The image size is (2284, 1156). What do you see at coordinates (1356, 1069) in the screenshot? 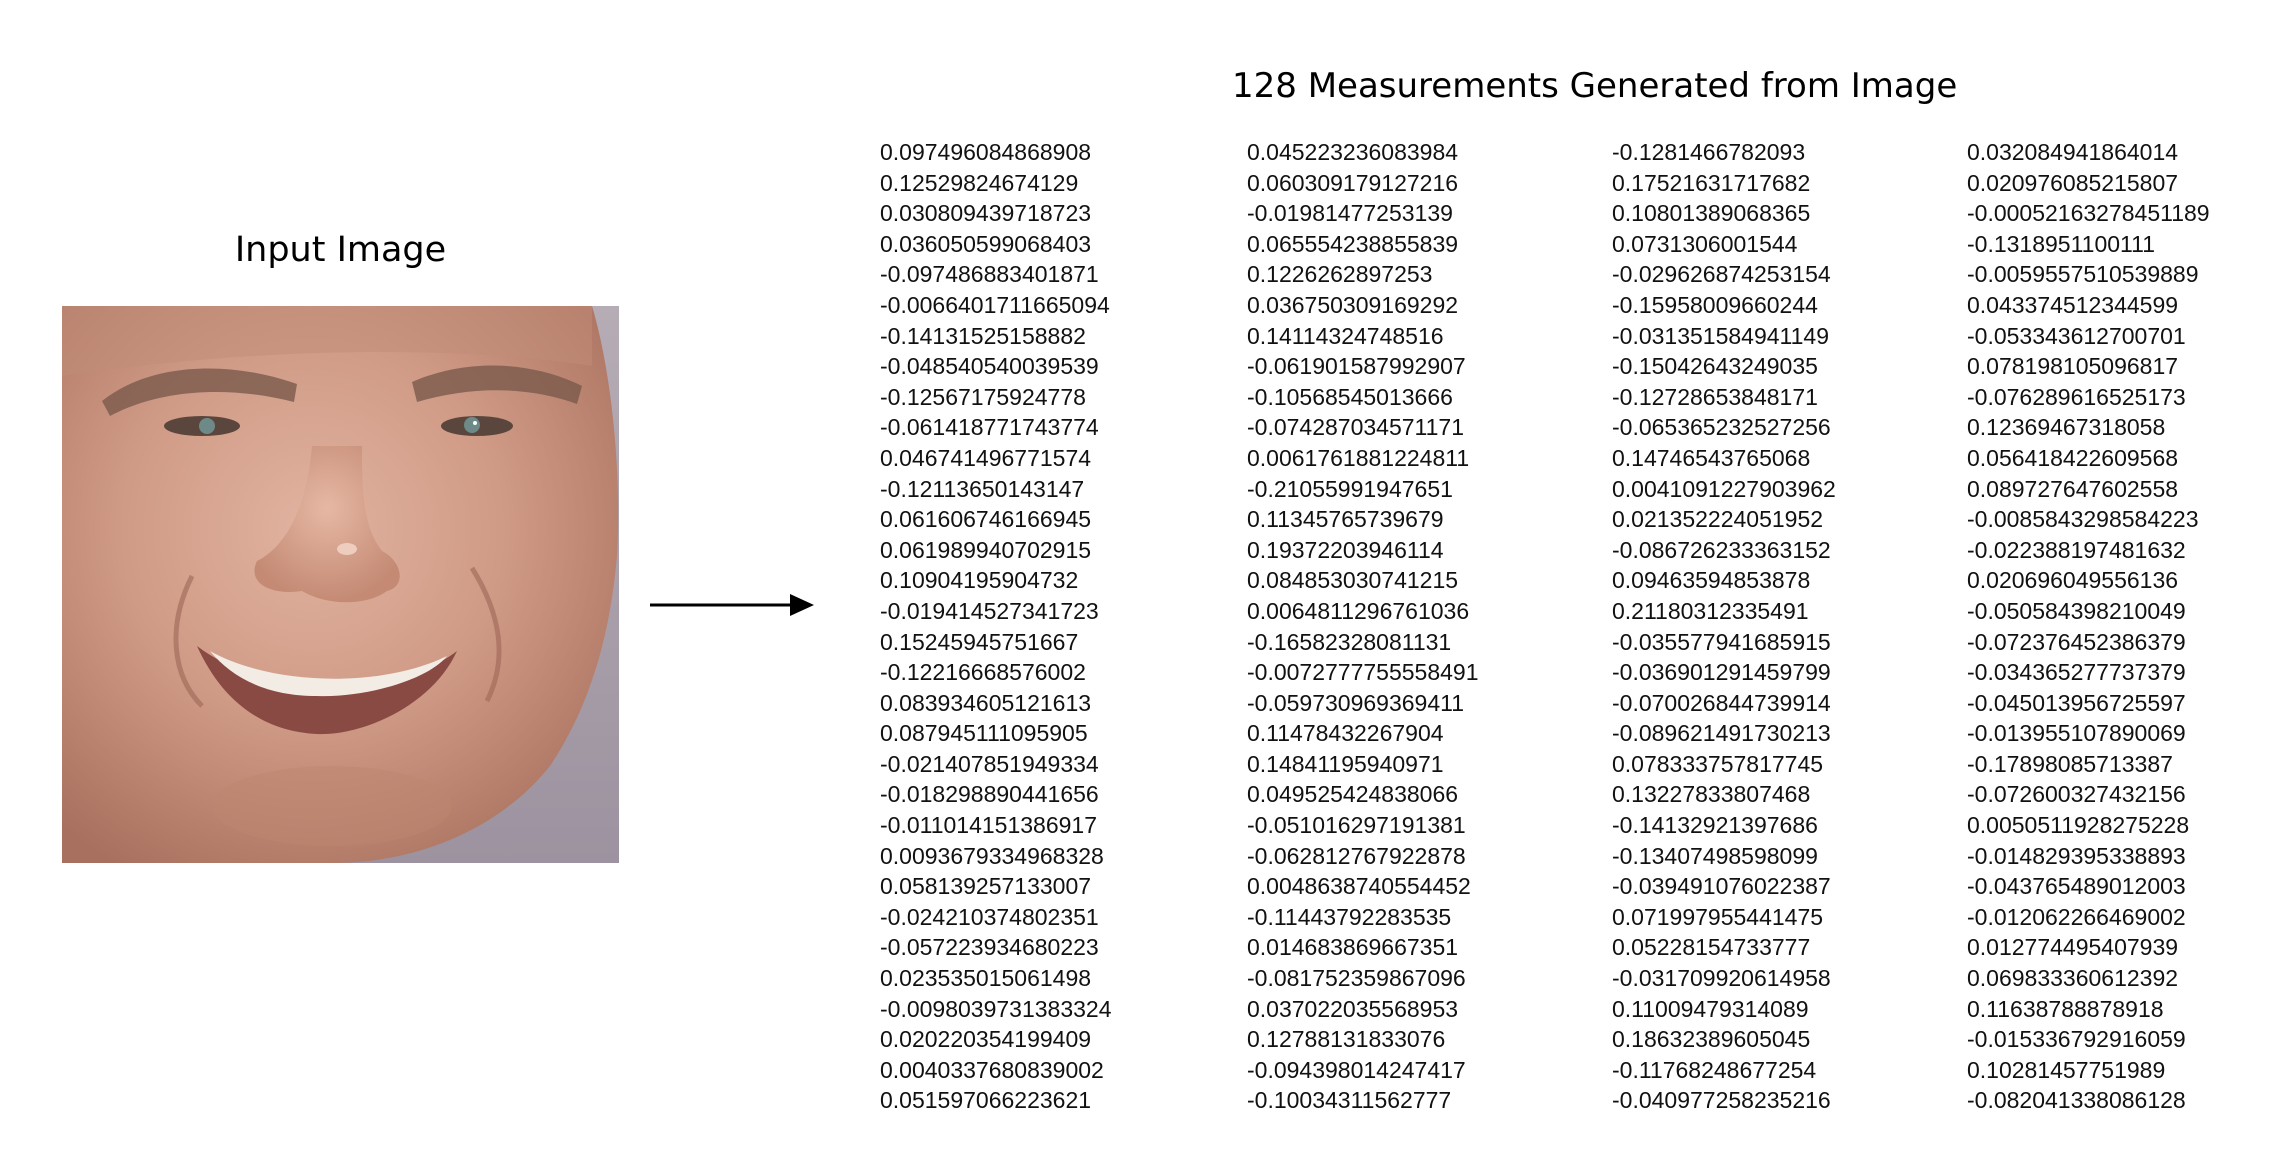
I see `measurement-value: -0.094398014247417` at bounding box center [1356, 1069].